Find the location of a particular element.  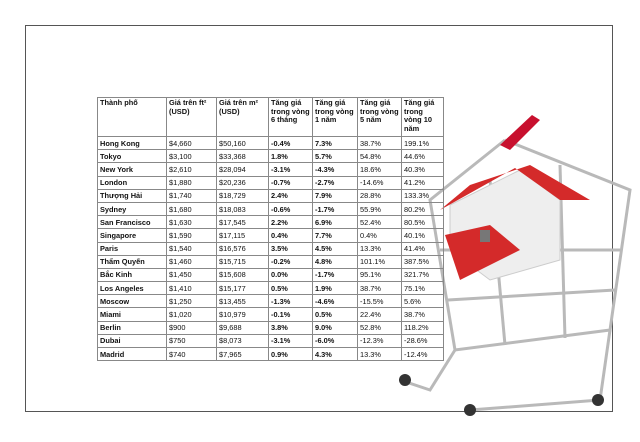

table-cell: Miami is located at coordinates (132, 314).